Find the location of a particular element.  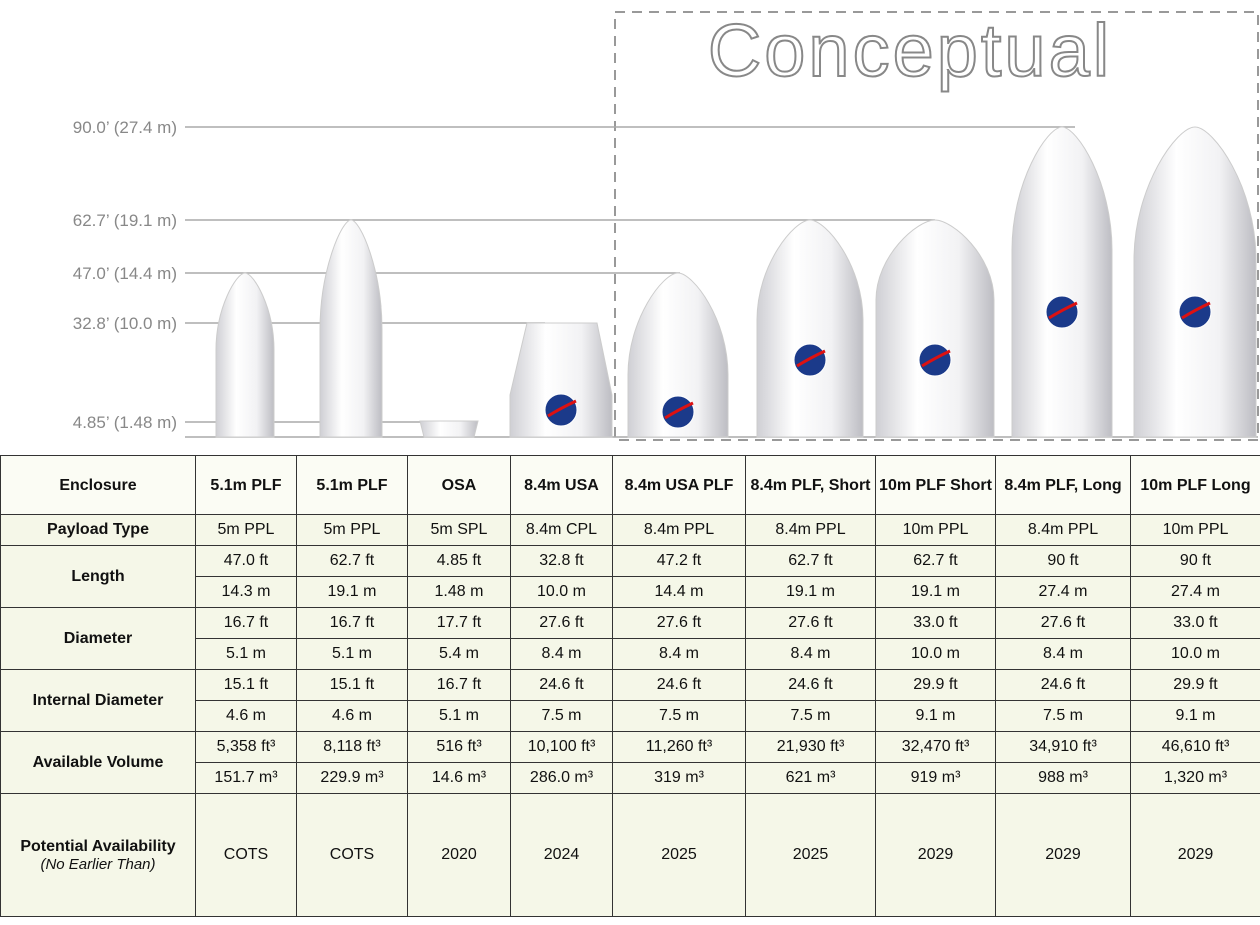

table-cell: 4.6 m is located at coordinates (352, 716).